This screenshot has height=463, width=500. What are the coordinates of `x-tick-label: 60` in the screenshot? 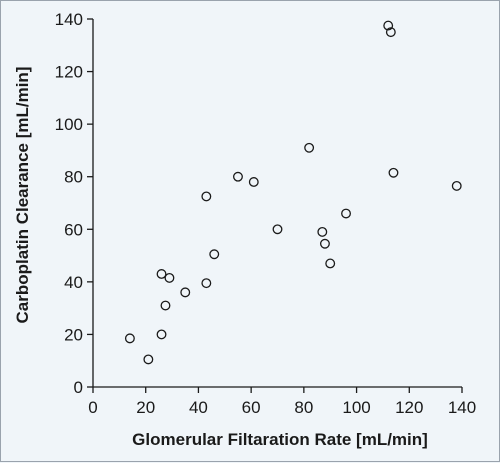 It's located at (251, 407).